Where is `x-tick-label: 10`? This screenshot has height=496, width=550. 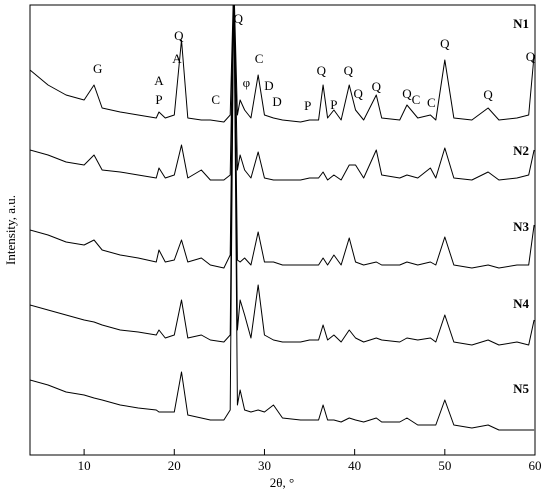 x-tick-label: 10 is located at coordinates (84, 465).